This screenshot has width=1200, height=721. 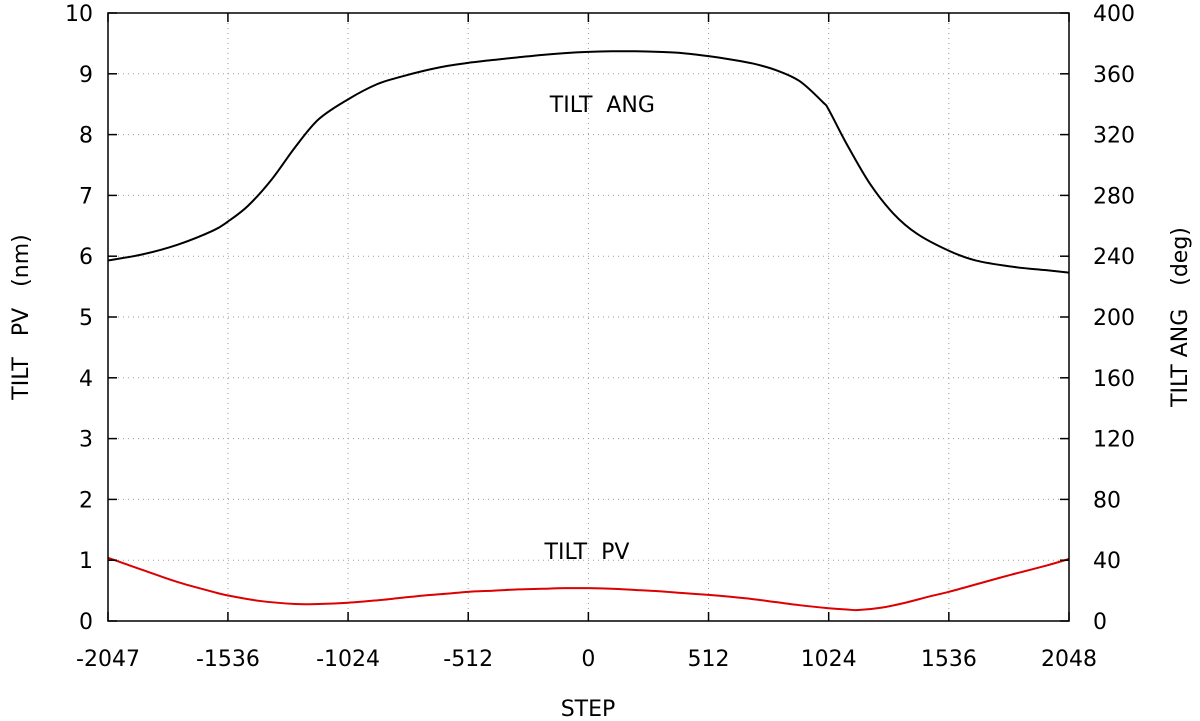 I want to click on x-tick-label: 512, so click(x=709, y=659).